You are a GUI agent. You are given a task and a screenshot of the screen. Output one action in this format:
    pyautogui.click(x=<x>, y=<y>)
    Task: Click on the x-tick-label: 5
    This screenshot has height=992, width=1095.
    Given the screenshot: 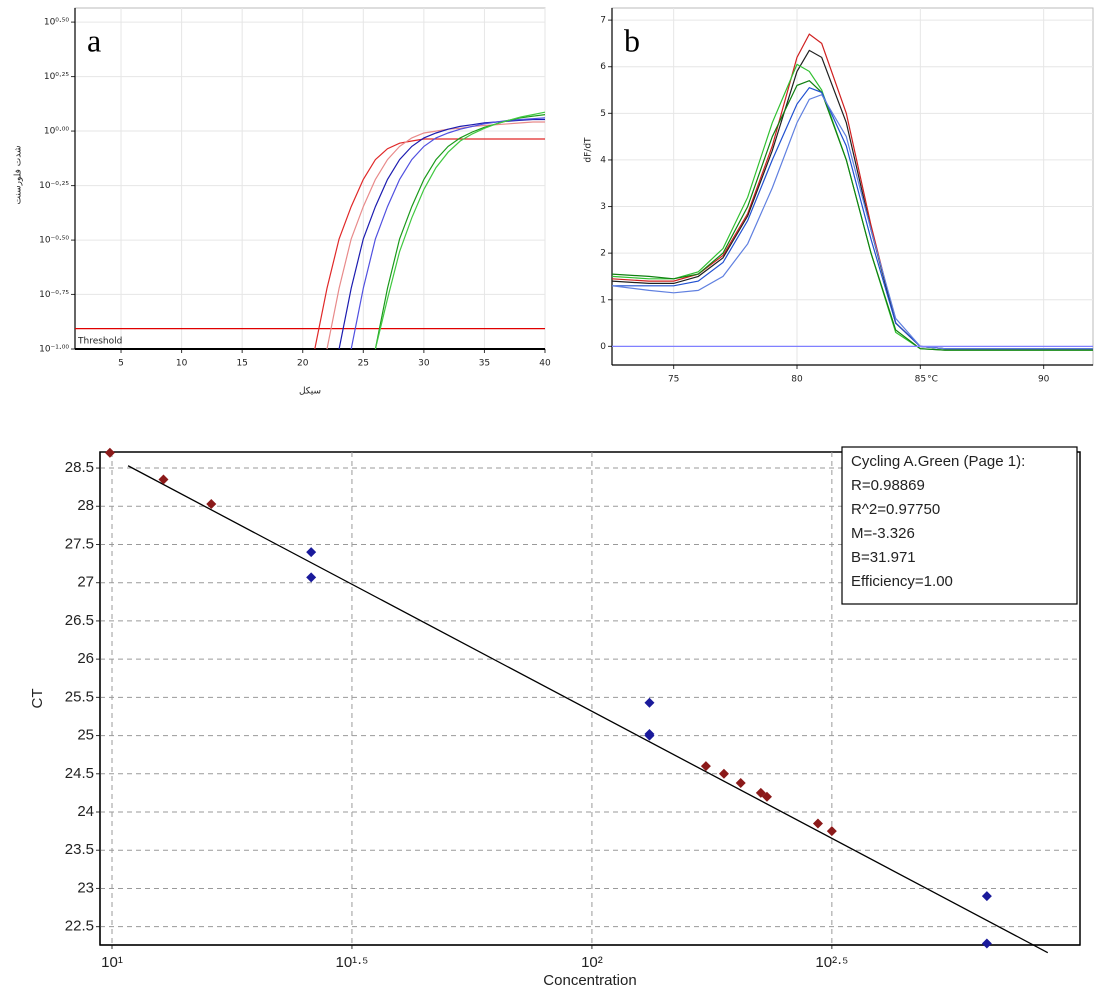 What is the action you would take?
    pyautogui.click(x=121, y=364)
    